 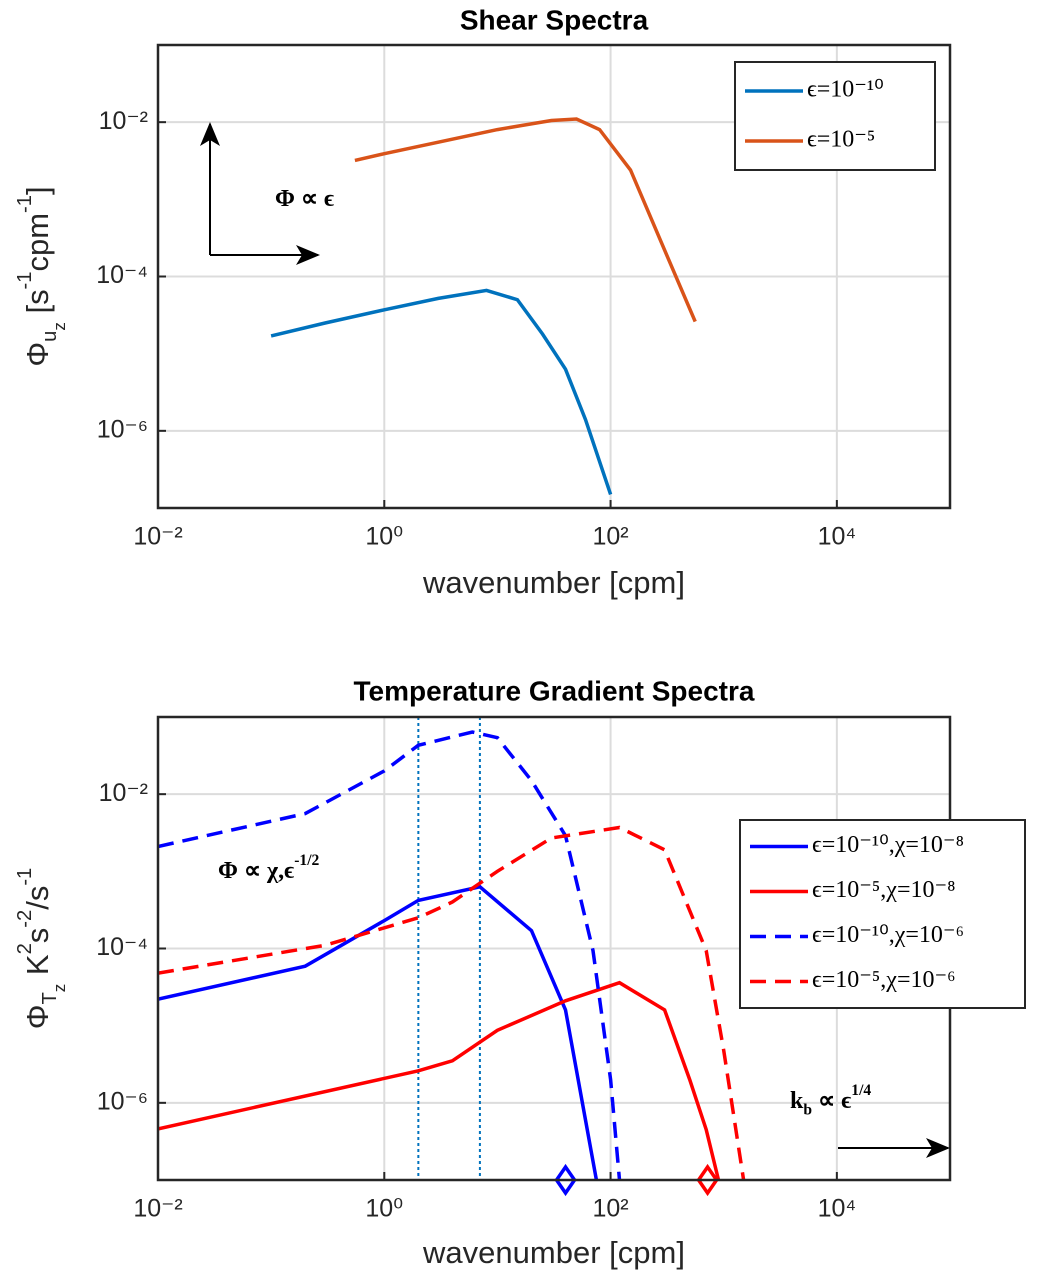 I want to click on chart-title: Temperature Gradient Spectra, so click(x=554, y=690).